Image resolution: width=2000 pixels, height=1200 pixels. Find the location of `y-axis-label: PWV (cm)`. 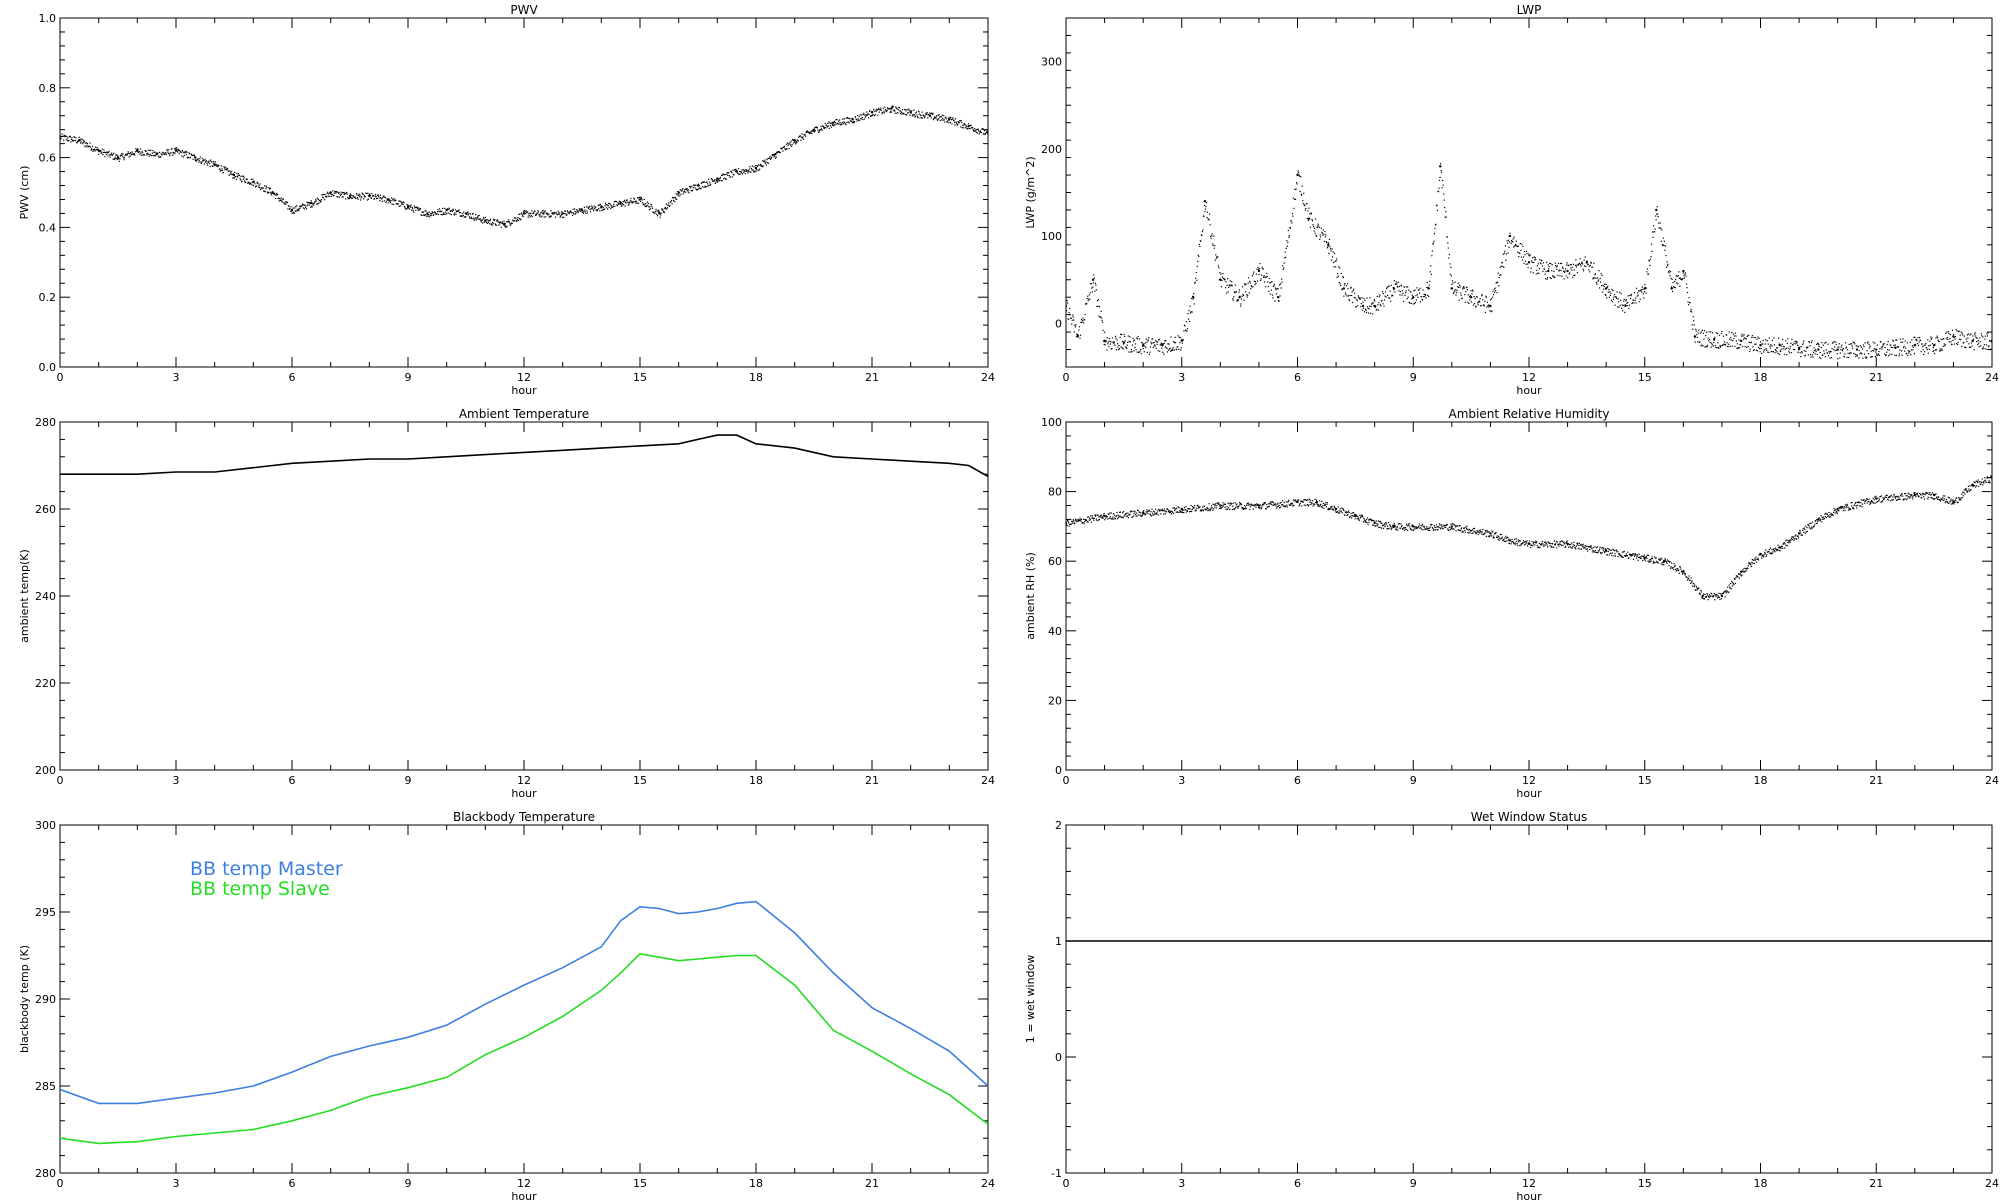

y-axis-label: PWV (cm) is located at coordinates (24, 193).